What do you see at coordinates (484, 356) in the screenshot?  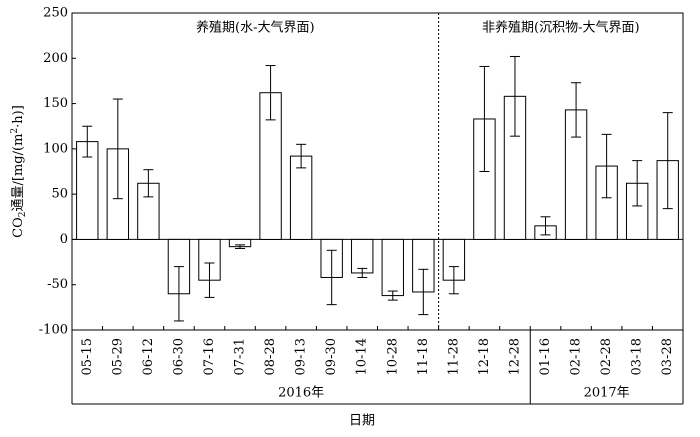 I see `x-tick-label: 12-18` at bounding box center [484, 356].